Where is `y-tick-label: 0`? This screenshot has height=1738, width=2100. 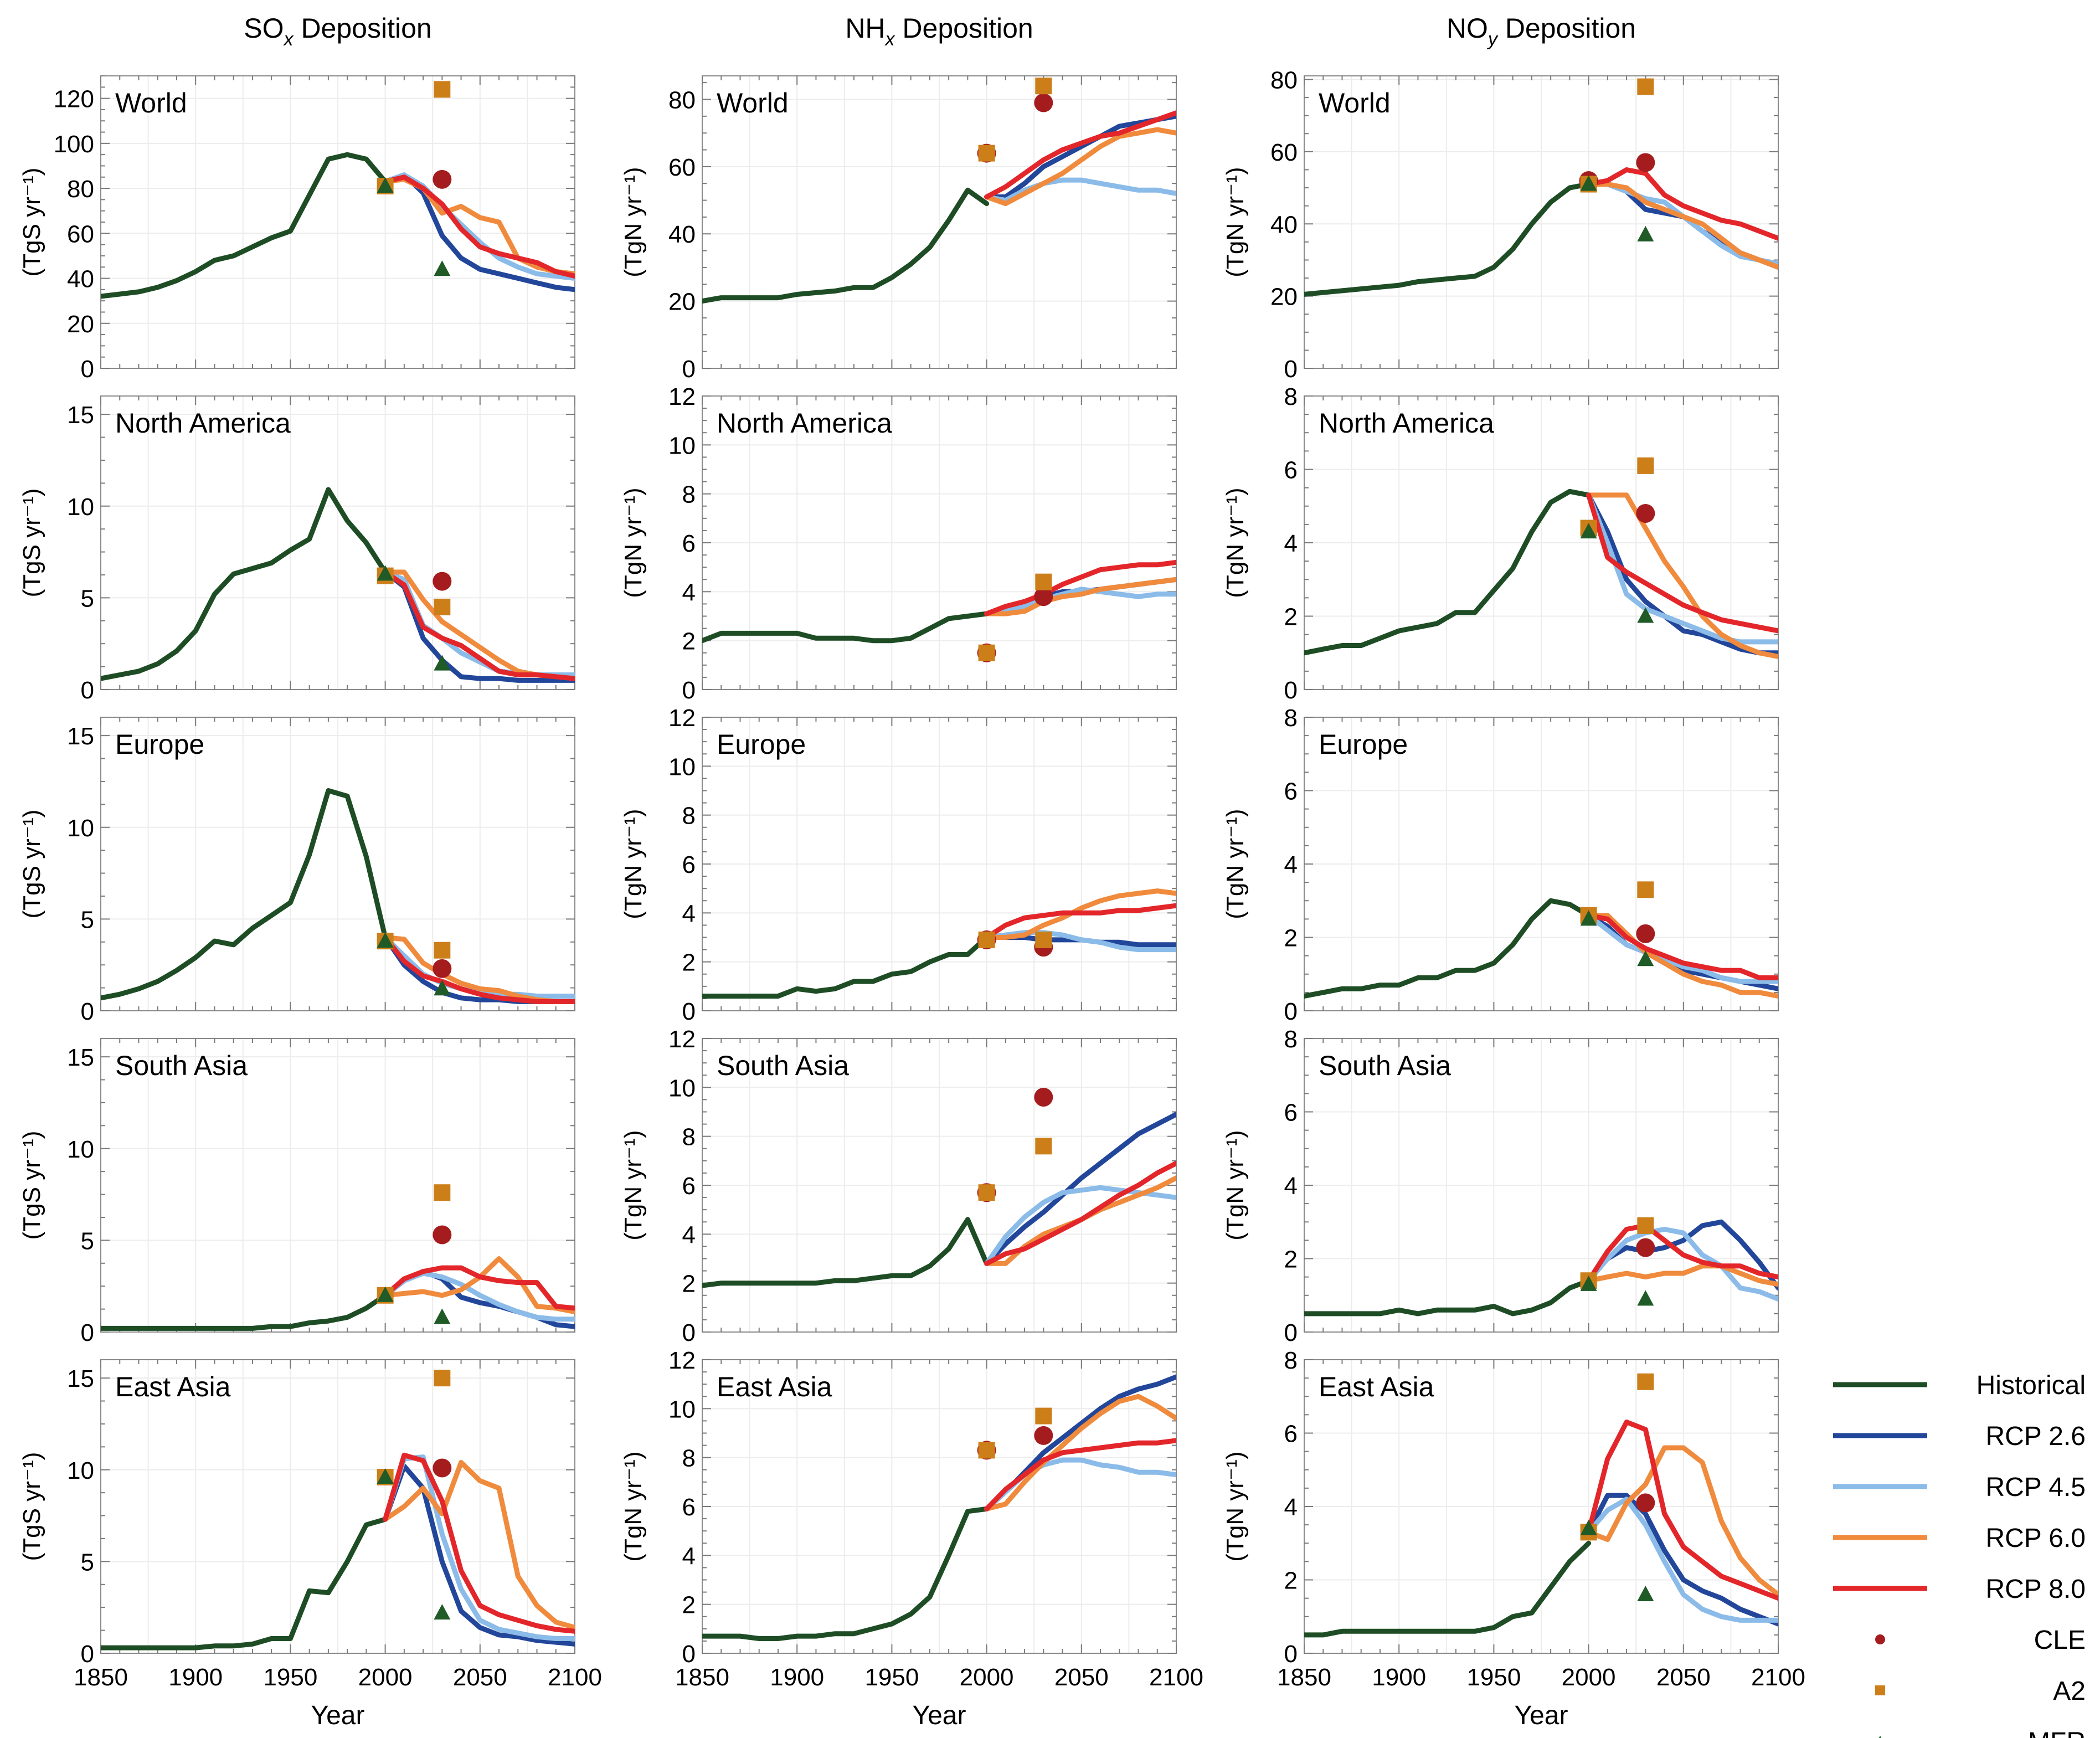
y-tick-label: 0 is located at coordinates (689, 690).